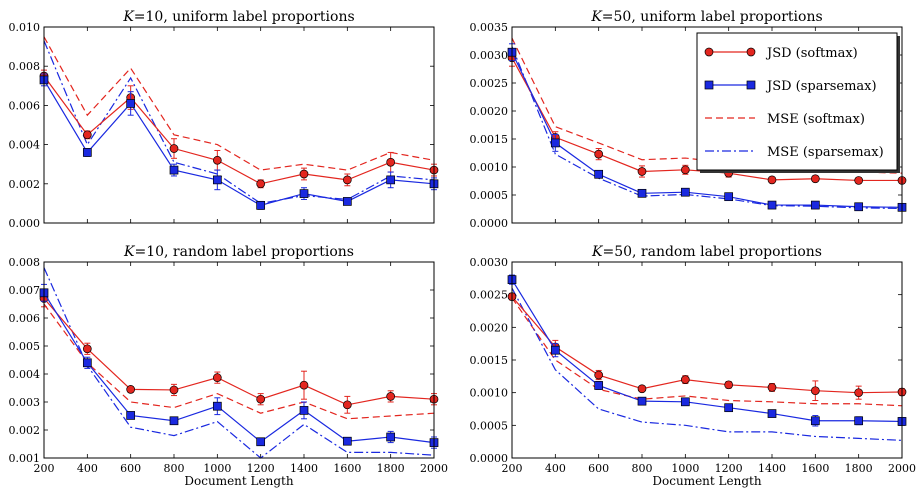 The image size is (918, 493). What do you see at coordinates (25, 430) in the screenshot?
I see `y-tick-label: 0.002` at bounding box center [25, 430].